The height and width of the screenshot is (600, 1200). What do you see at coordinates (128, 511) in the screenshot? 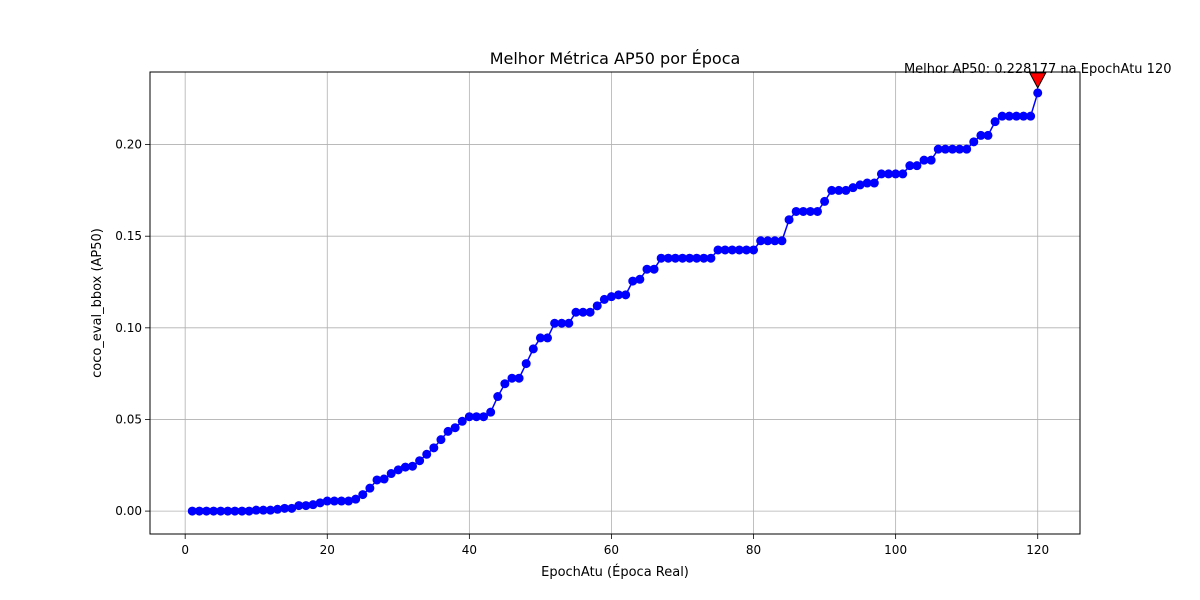
I see `y-tick-label: 0.00` at bounding box center [128, 511].